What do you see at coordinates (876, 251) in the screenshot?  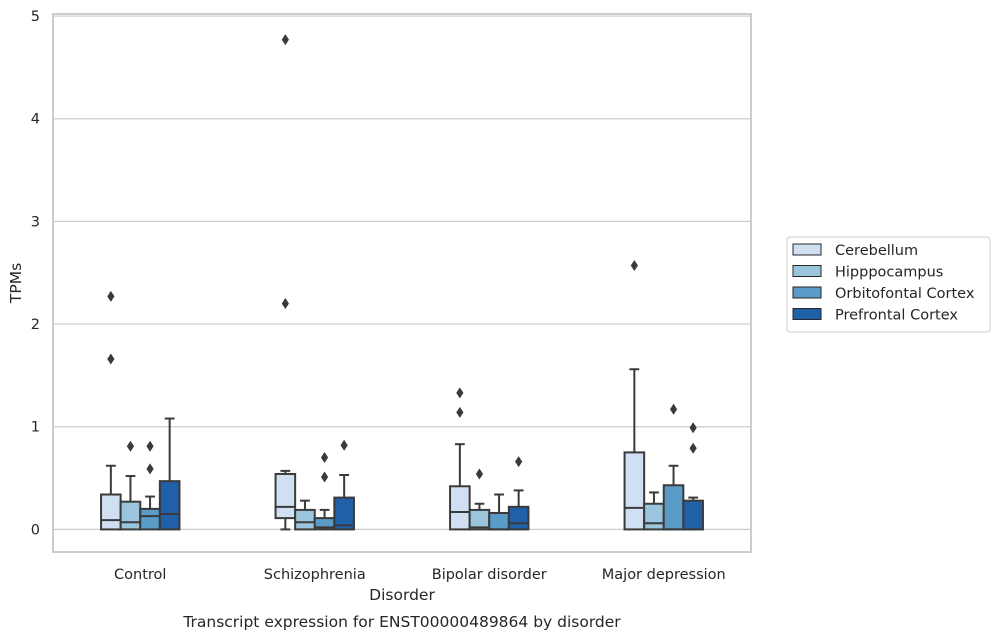 I see `legend-label: Cerebellum` at bounding box center [876, 251].